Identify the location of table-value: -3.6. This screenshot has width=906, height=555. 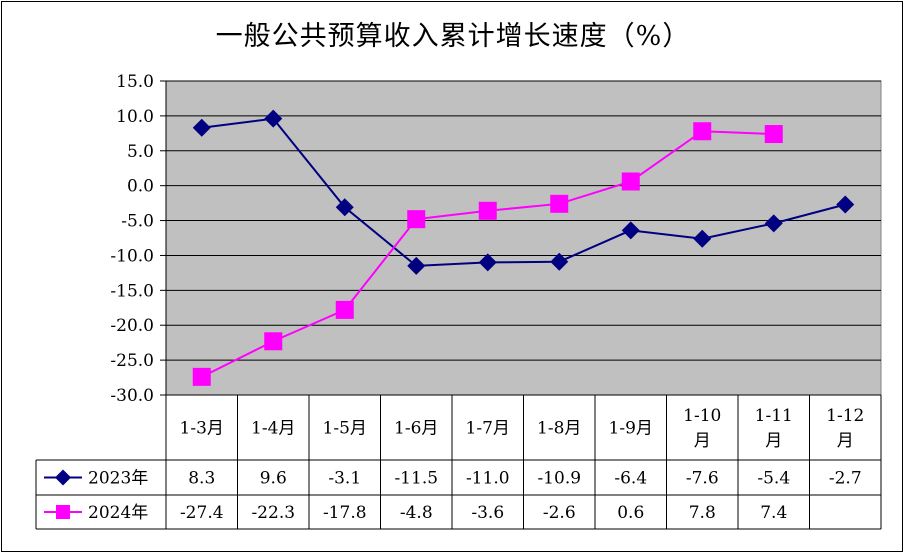
(487, 513).